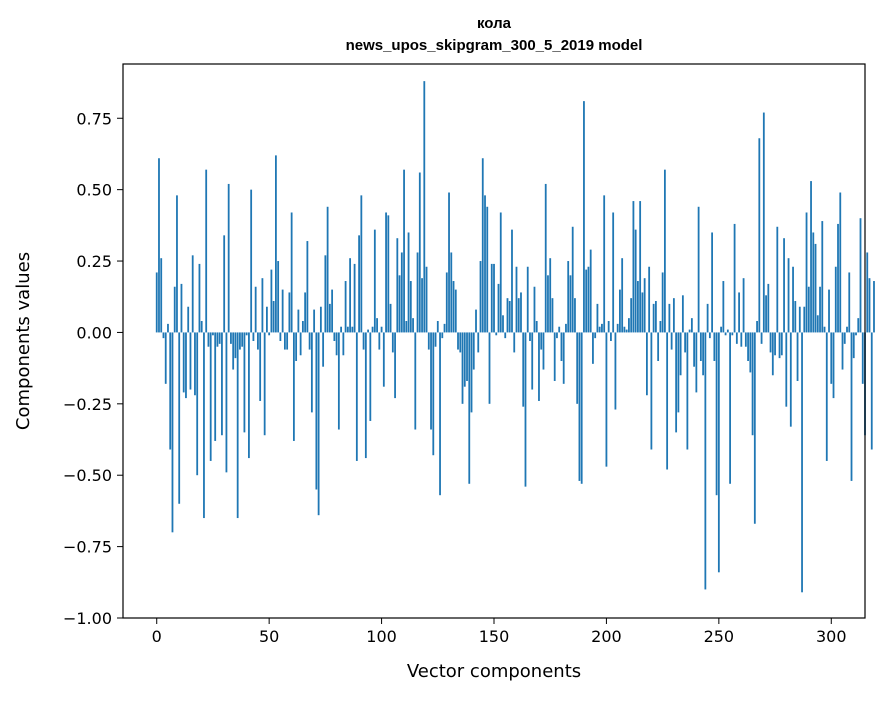 This screenshot has width=880, height=701. Describe the element at coordinates (87, 547) in the screenshot. I see `y-tick-label: −0.75` at that location.